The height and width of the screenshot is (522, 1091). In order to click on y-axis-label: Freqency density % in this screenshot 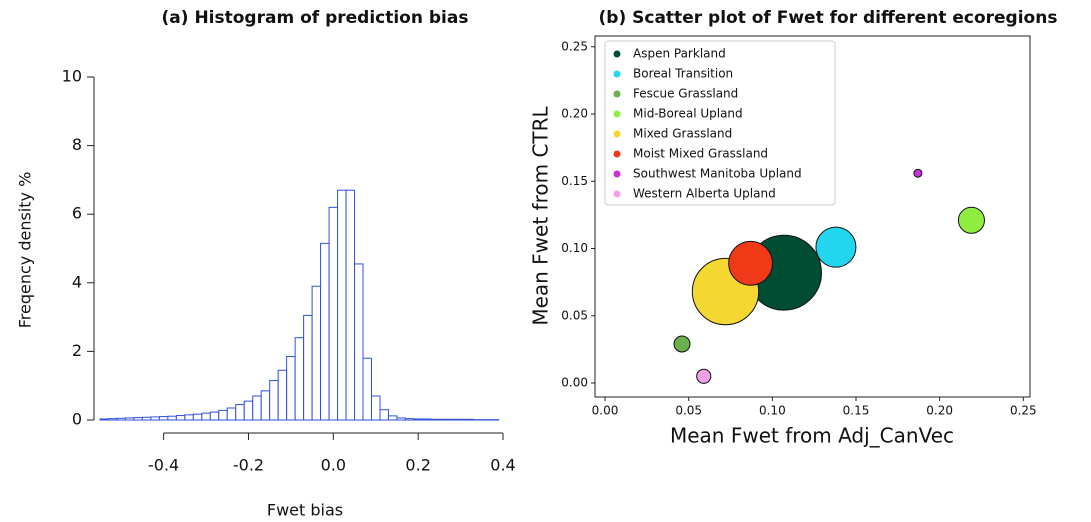, I will do `click(25, 250)`.